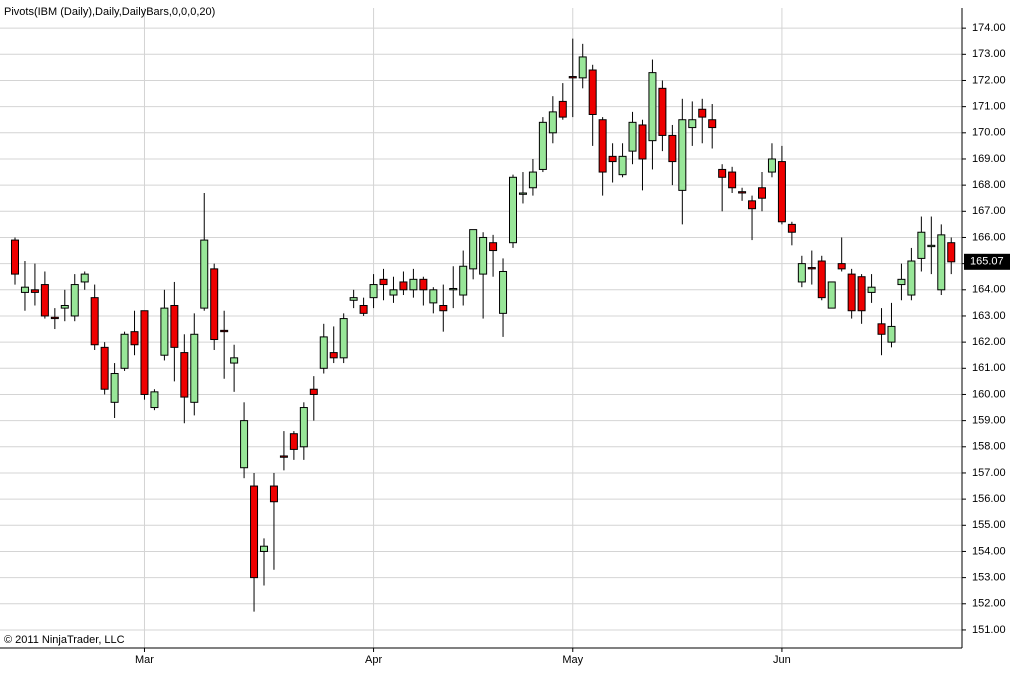  Describe the element at coordinates (782, 660) in the screenshot. I see `x-tick-label: Jun` at that location.